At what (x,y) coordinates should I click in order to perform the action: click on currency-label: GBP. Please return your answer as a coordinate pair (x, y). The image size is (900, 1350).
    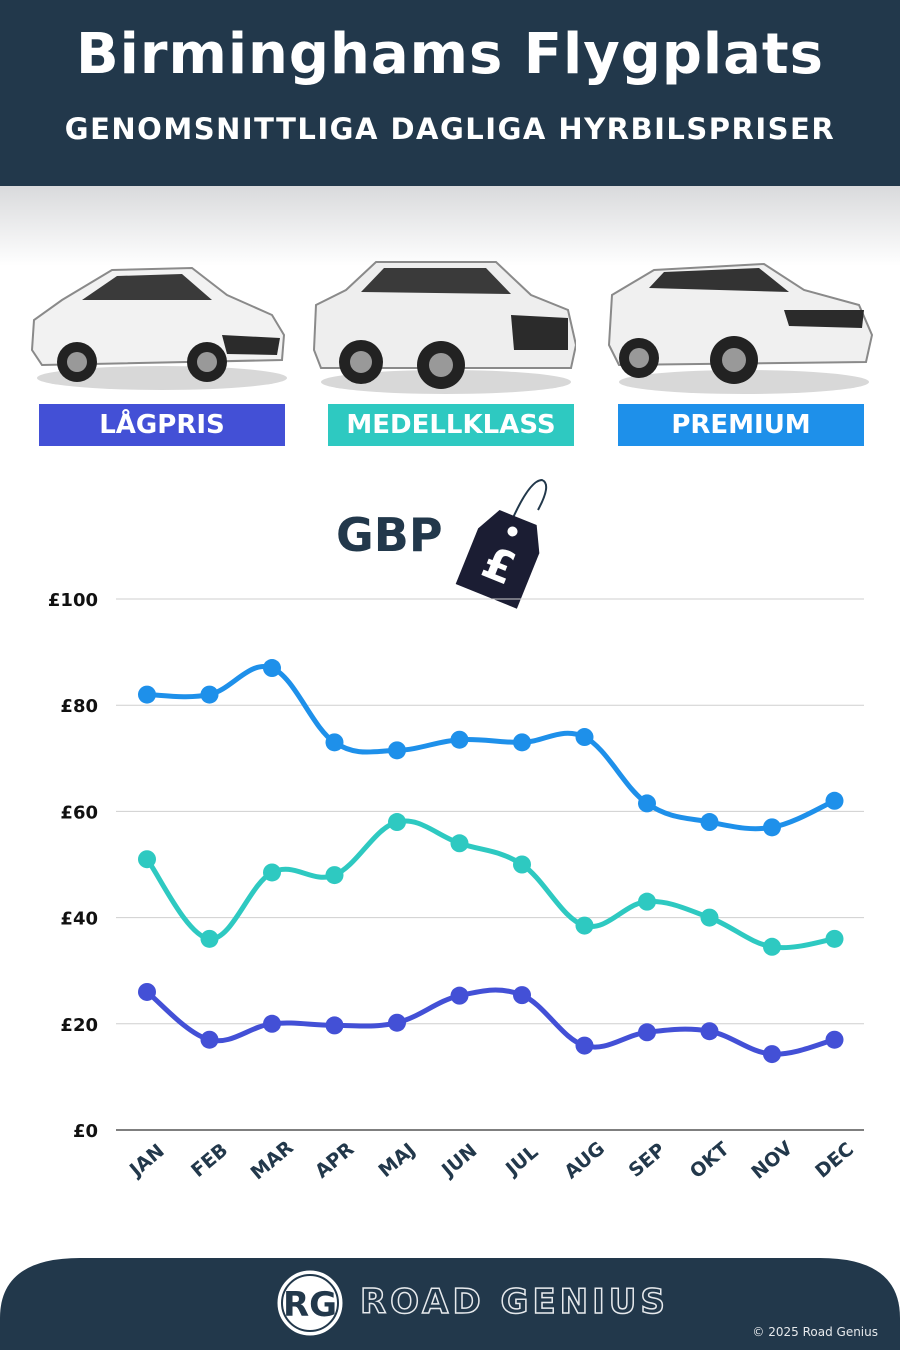
    Looking at the image, I should click on (389, 535).